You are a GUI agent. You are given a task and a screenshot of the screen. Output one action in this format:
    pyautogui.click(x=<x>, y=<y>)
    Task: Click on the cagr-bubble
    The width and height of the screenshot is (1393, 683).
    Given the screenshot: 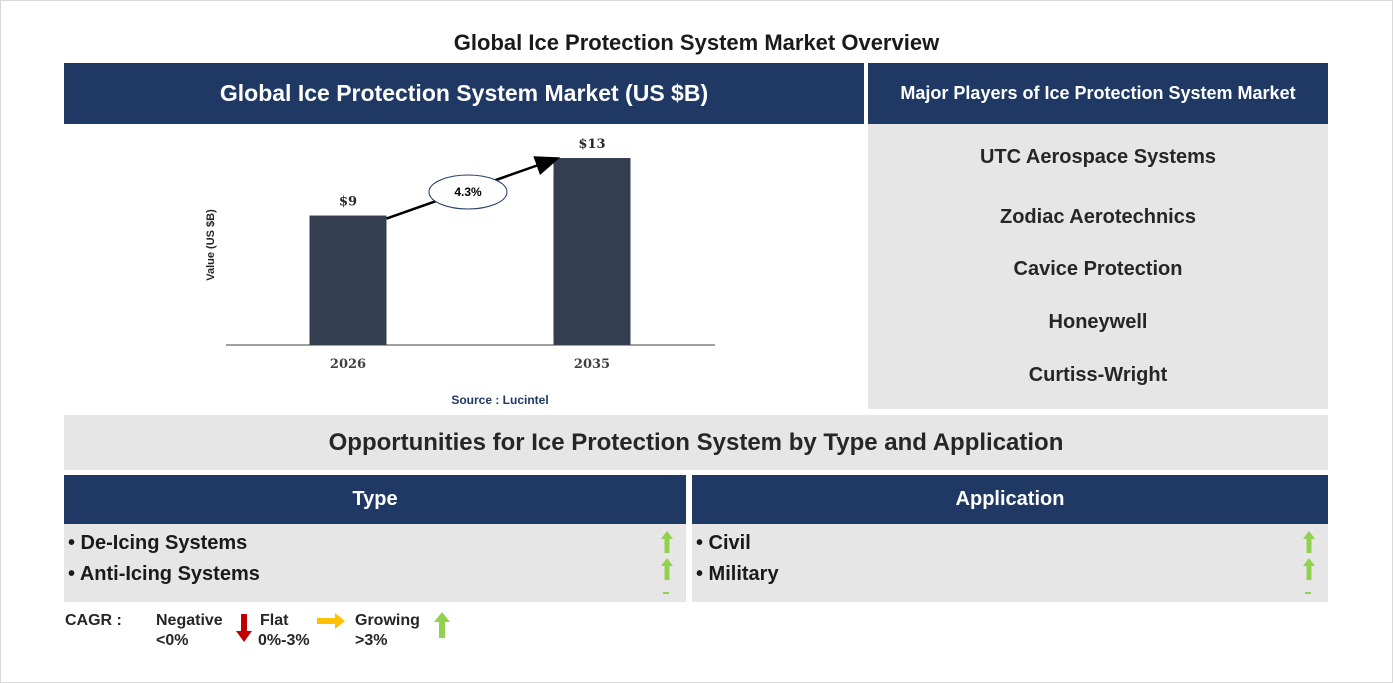 What is the action you would take?
    pyautogui.click(x=468, y=192)
    